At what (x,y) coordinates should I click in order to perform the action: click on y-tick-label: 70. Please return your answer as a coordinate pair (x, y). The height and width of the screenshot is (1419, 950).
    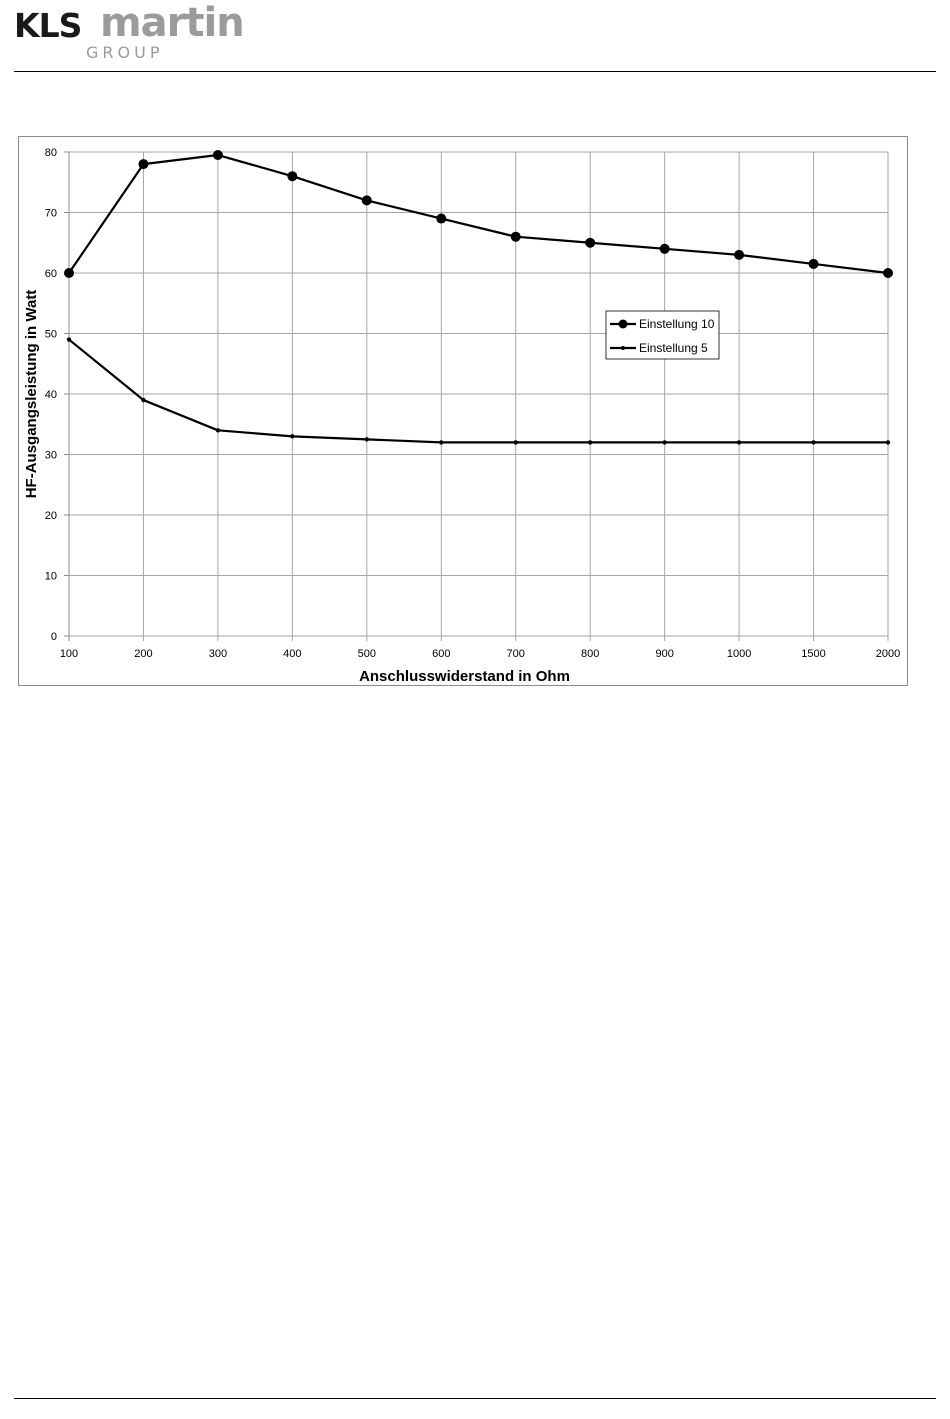
    Looking at the image, I should click on (51, 214).